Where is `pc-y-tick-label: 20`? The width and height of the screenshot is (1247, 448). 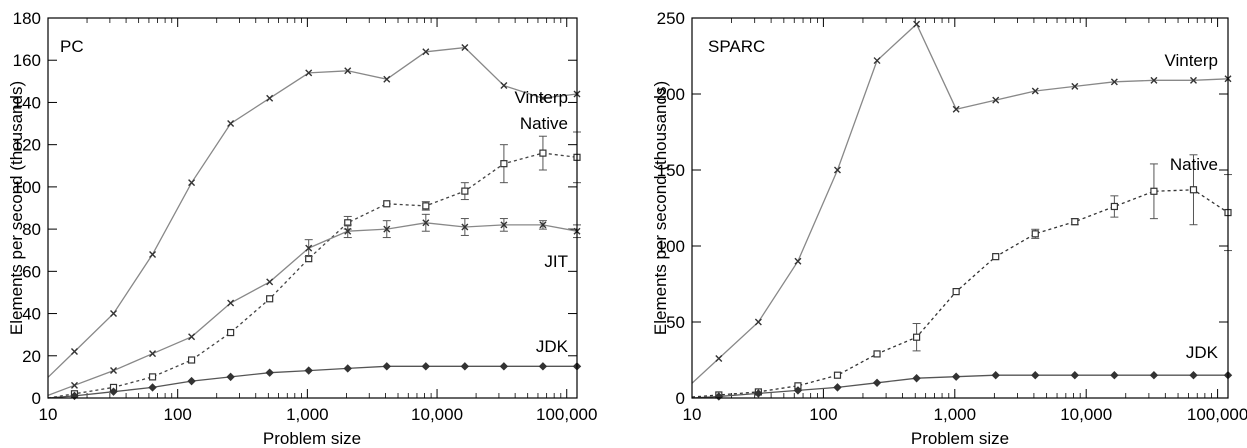
pc-y-tick-label: 20 is located at coordinates (31, 356).